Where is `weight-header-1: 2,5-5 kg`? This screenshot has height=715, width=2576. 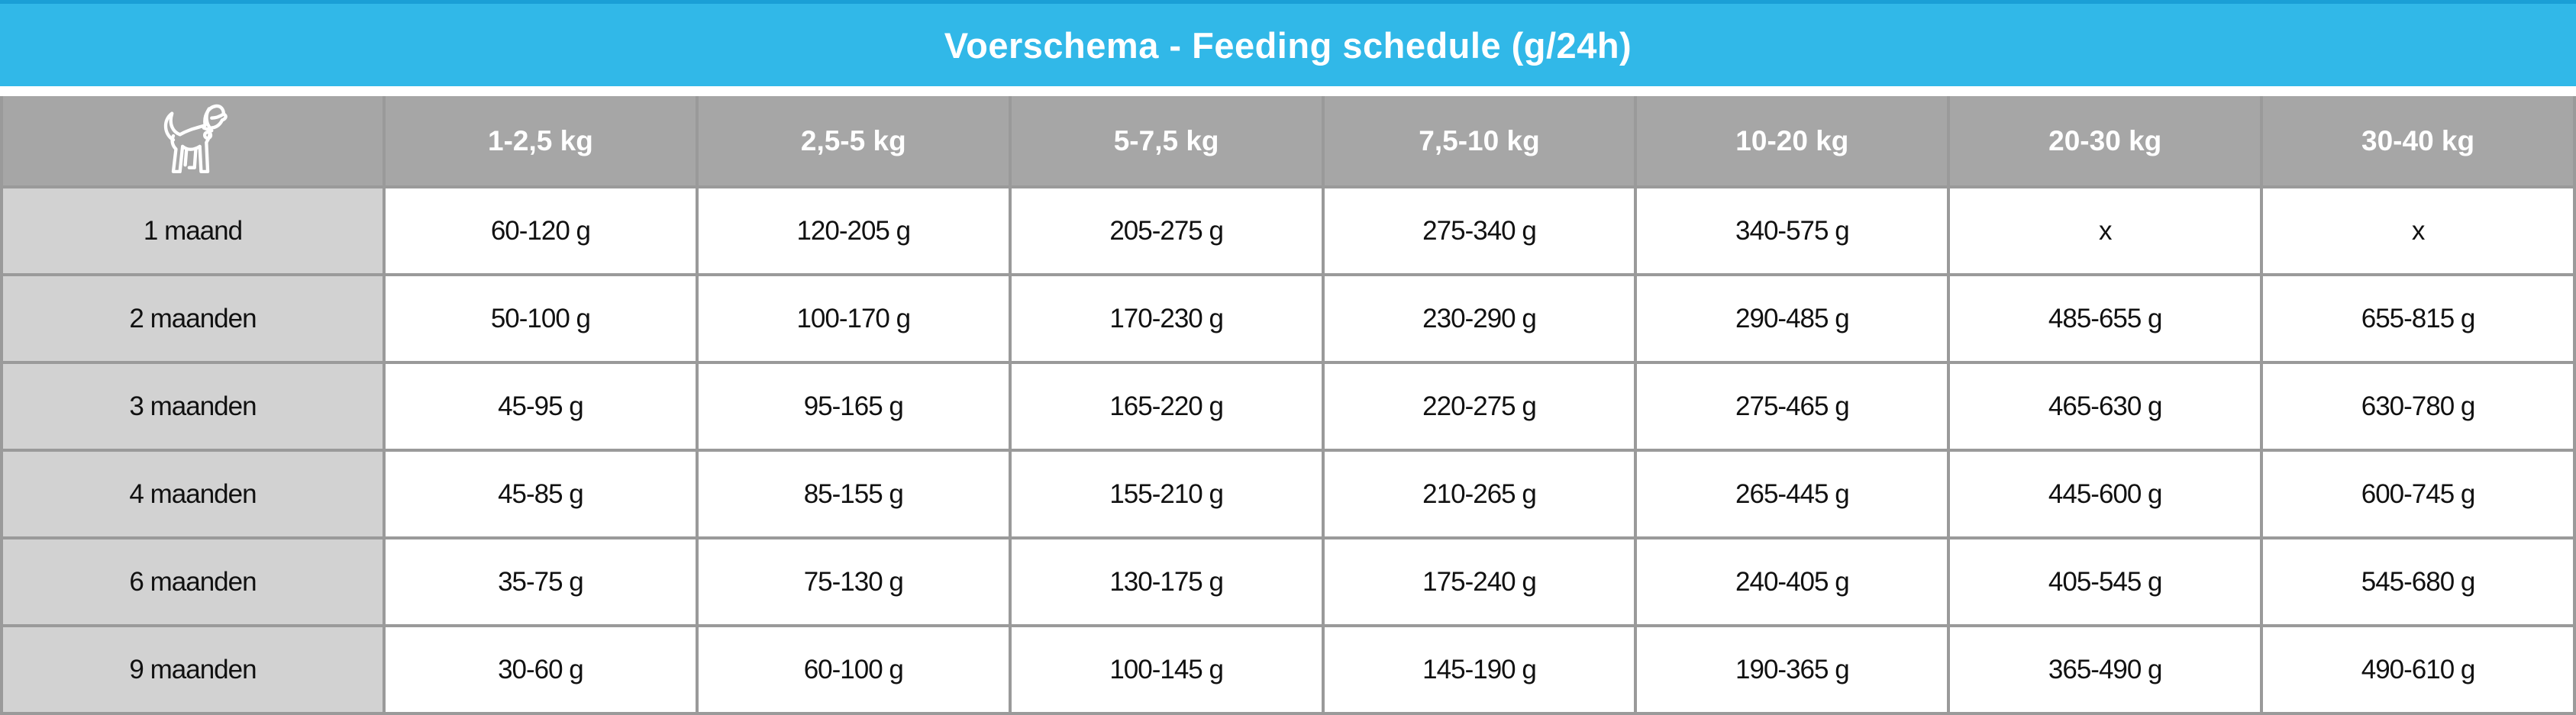
weight-header-1: 2,5-5 kg is located at coordinates (853, 140).